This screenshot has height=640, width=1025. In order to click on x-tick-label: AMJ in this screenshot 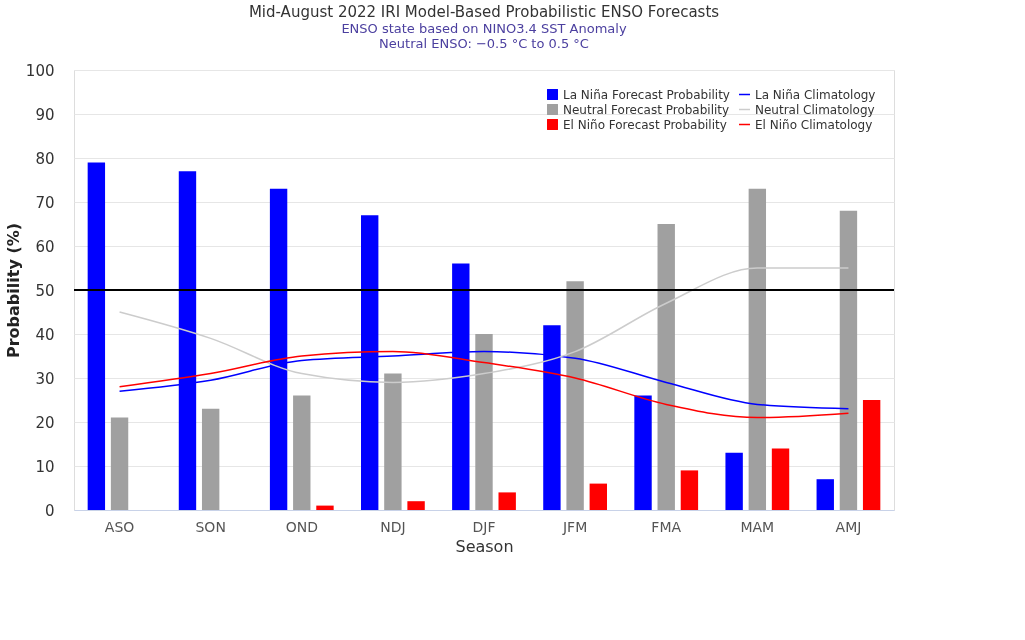, I will do `click(848, 526)`.